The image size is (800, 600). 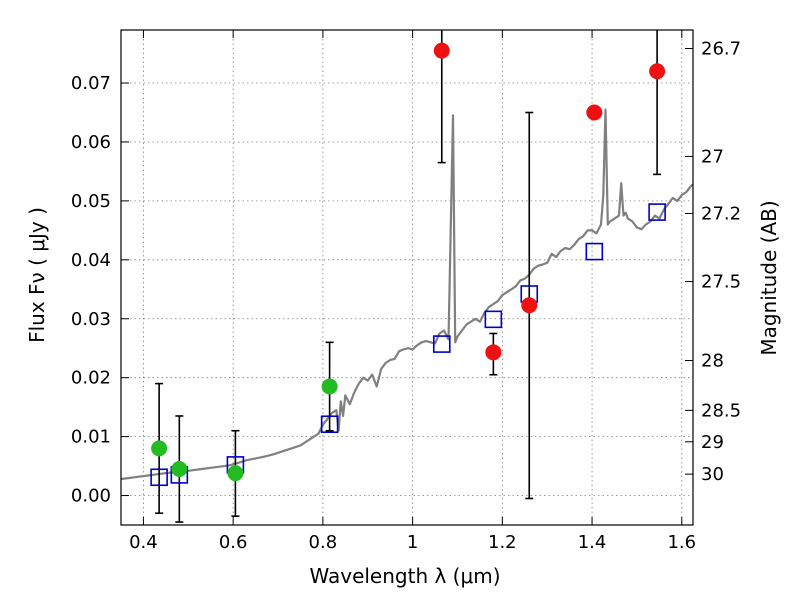 What do you see at coordinates (91, 437) in the screenshot?
I see `y-tick-label: 0.01` at bounding box center [91, 437].